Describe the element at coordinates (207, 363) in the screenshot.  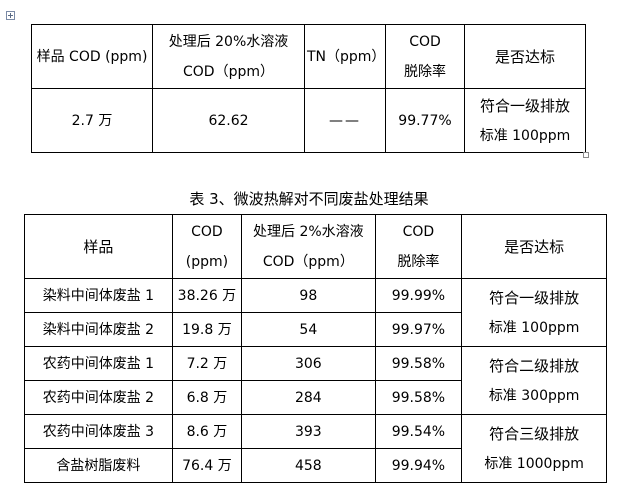
I see `cell-cod: 7.2 万` at that location.